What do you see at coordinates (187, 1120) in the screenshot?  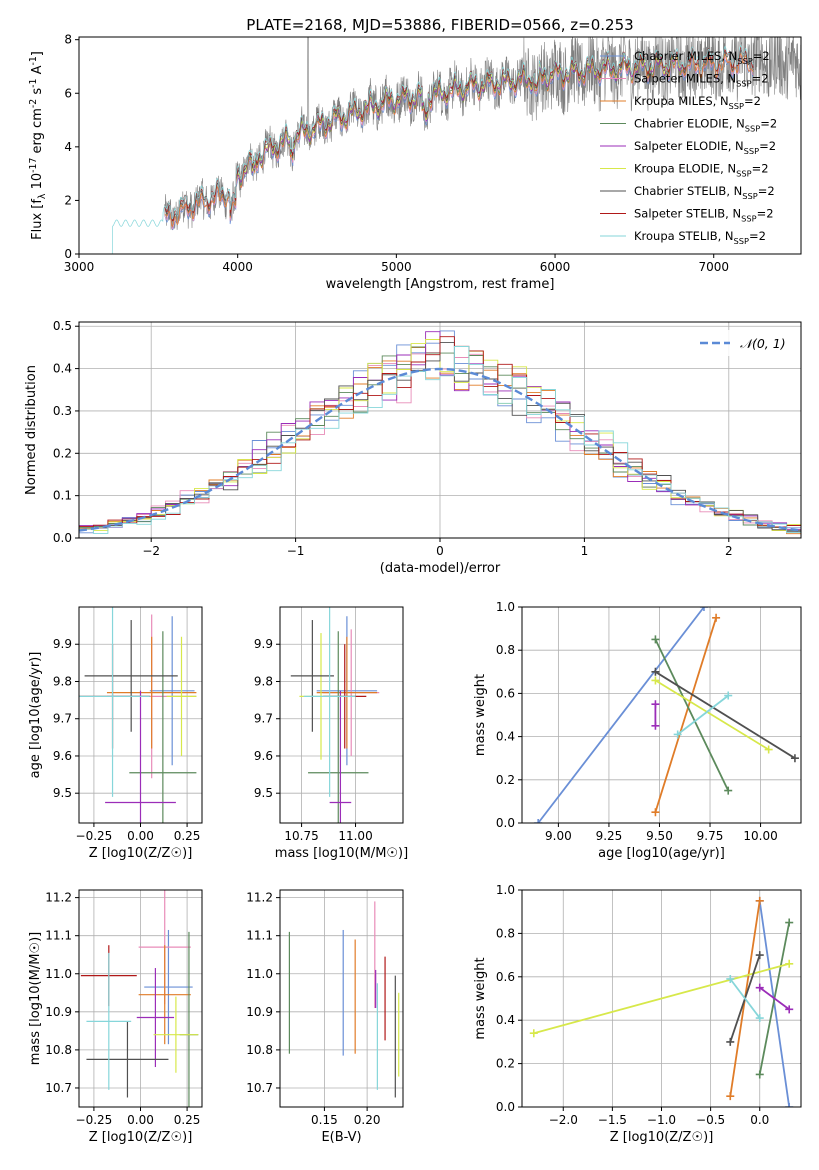 I see `x-tick-label: 0.25` at bounding box center [187, 1120].